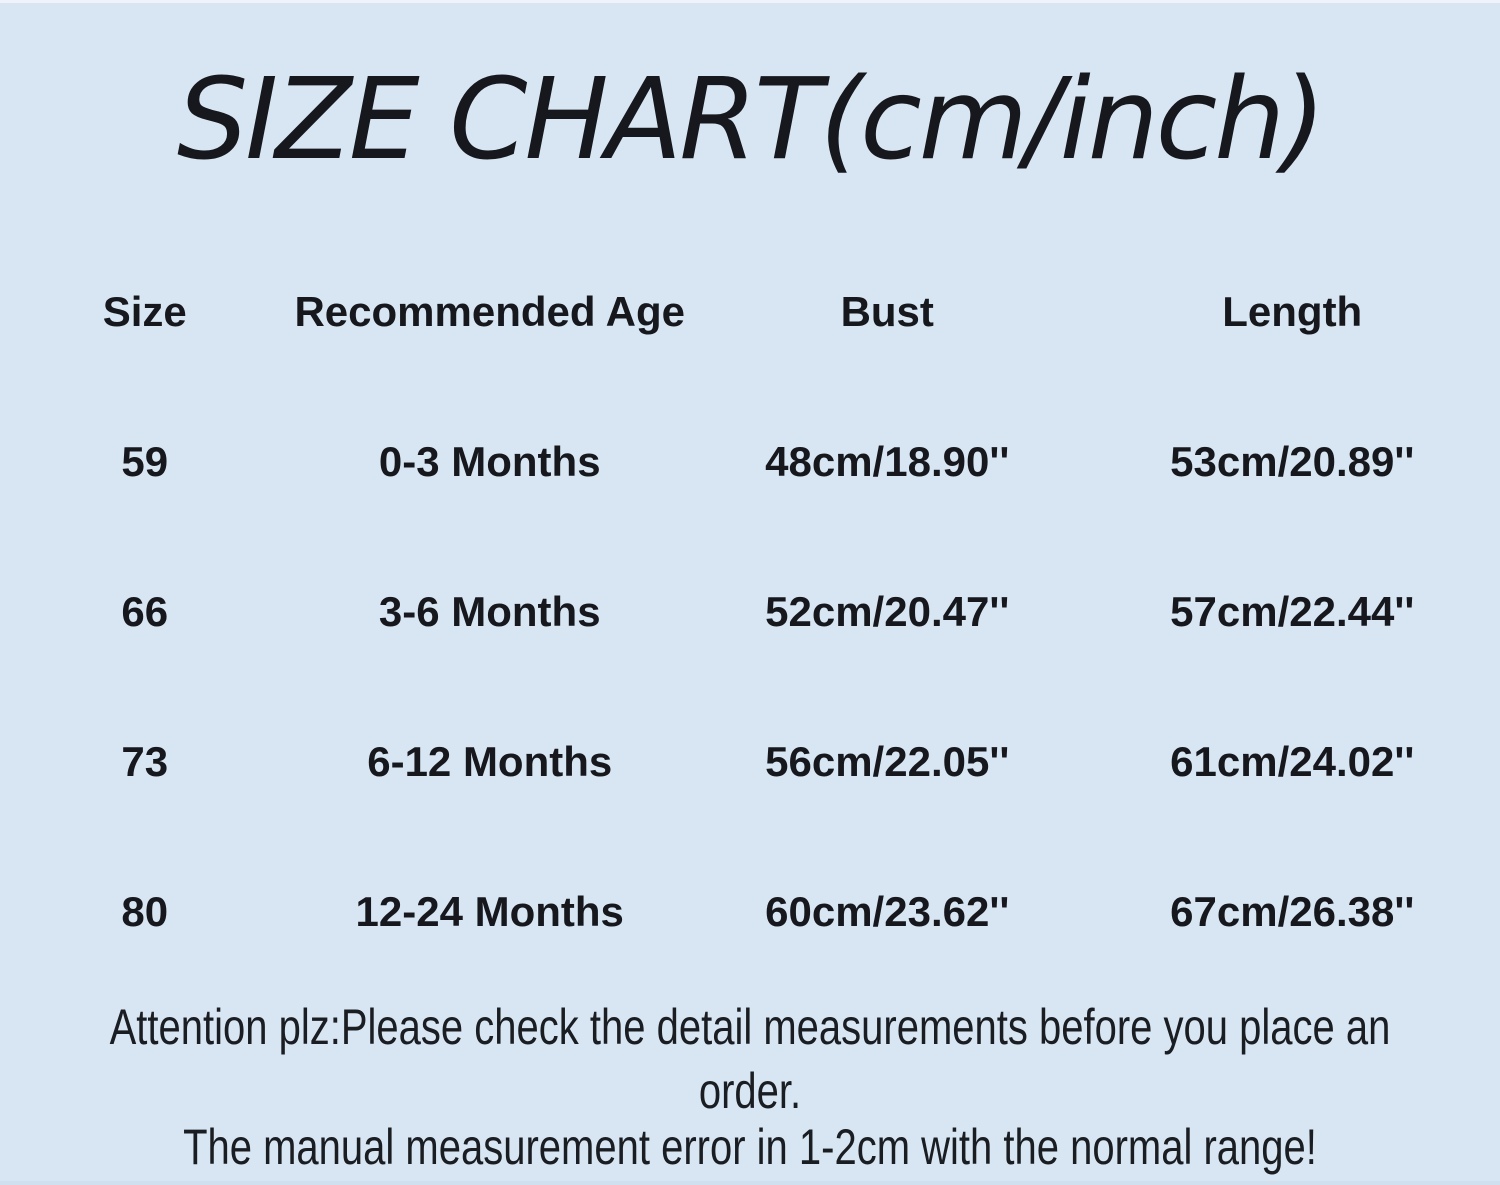 The height and width of the screenshot is (1185, 1500). What do you see at coordinates (887, 911) in the screenshot?
I see `cell-bust: 60cm/23.62''` at bounding box center [887, 911].